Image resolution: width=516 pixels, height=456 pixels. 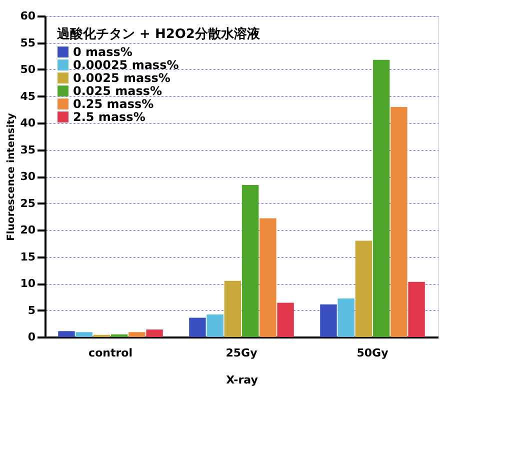 What do you see at coordinates (102, 52) in the screenshot?
I see `legend-label: 0 mass%` at bounding box center [102, 52].